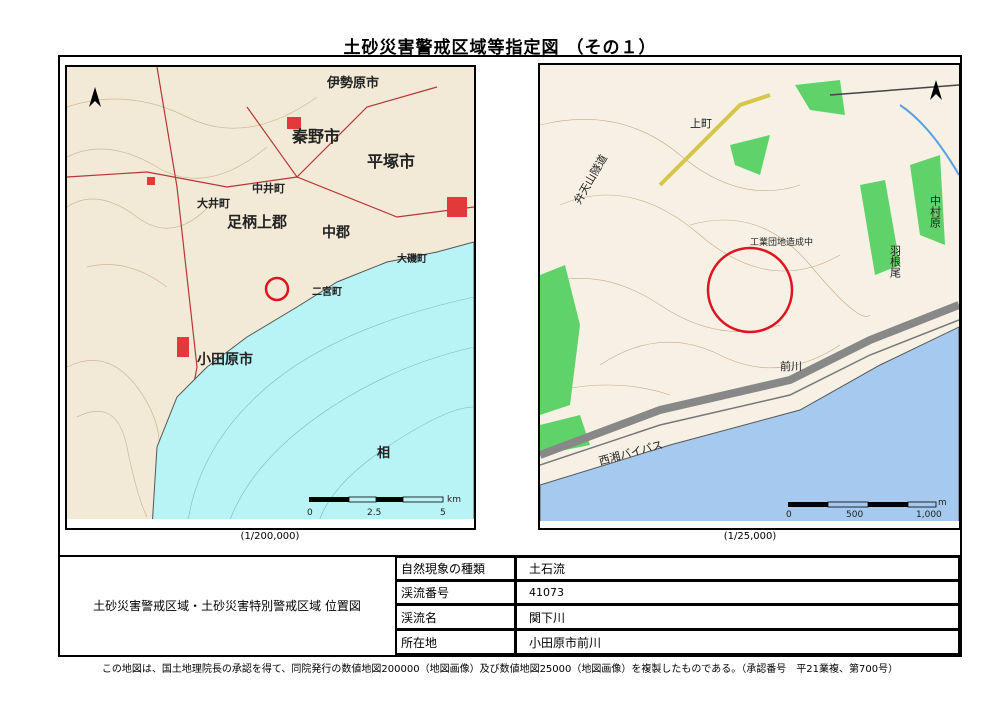 This screenshot has height=707, width=1000. What do you see at coordinates (455, 642) in the screenshot?
I see `row-label: 所在地` at bounding box center [455, 642].